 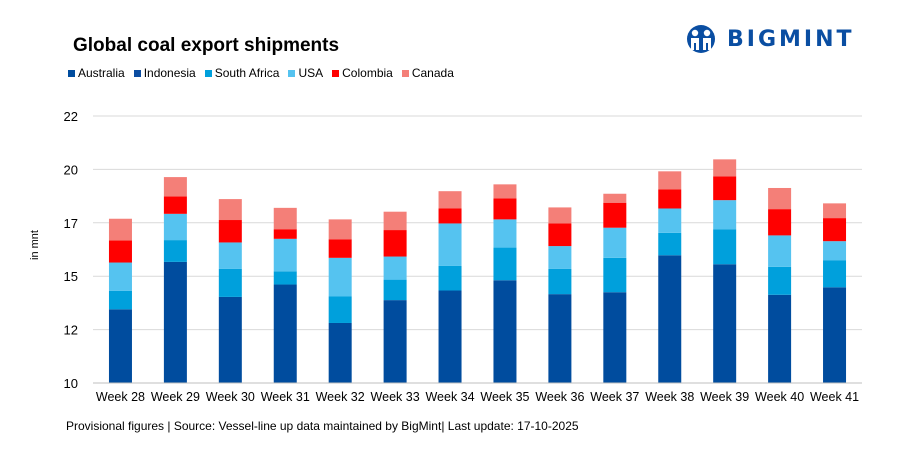 I want to click on logo-text: BIGMINT, so click(x=791, y=39).